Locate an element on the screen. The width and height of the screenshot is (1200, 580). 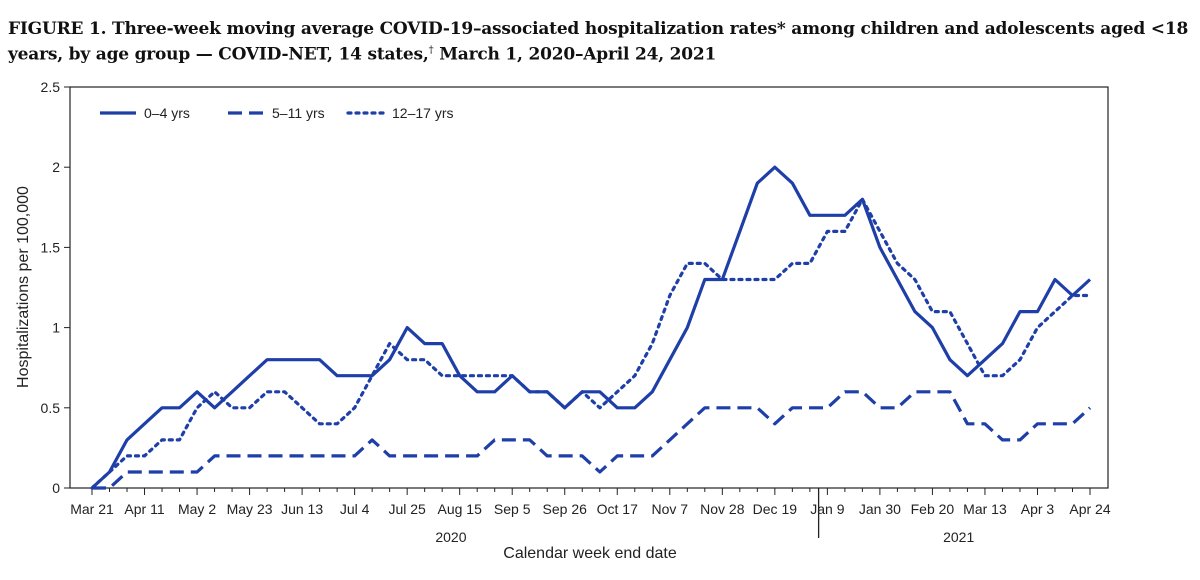
y-axis-title: Hospitalizations per 100,000 is located at coordinates (23, 287).